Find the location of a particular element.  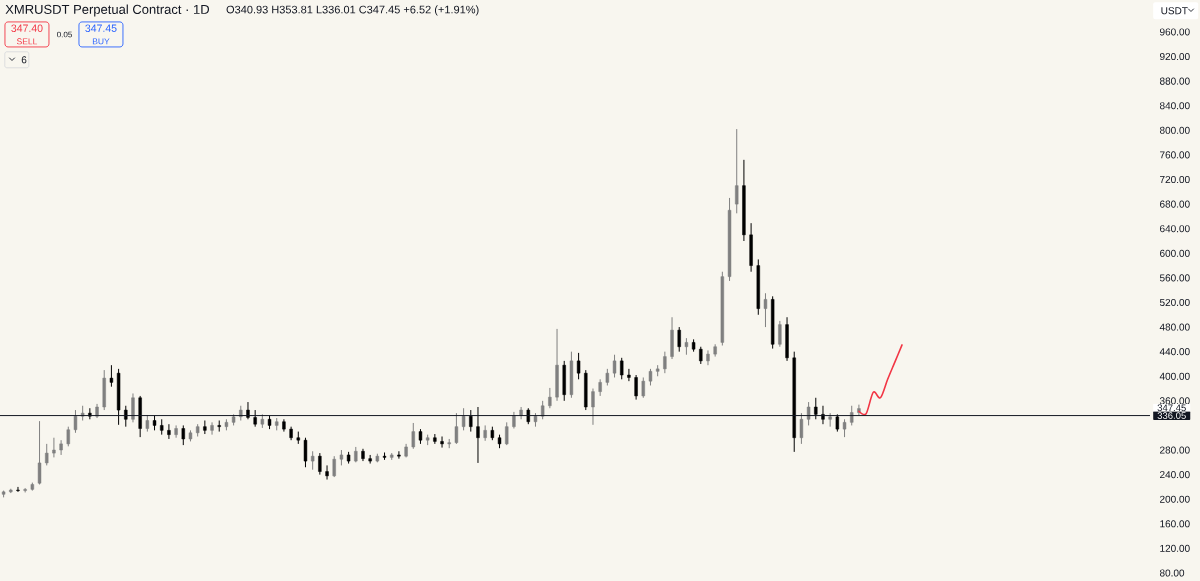

y-tick-label: 240.00 is located at coordinates (1175, 475).